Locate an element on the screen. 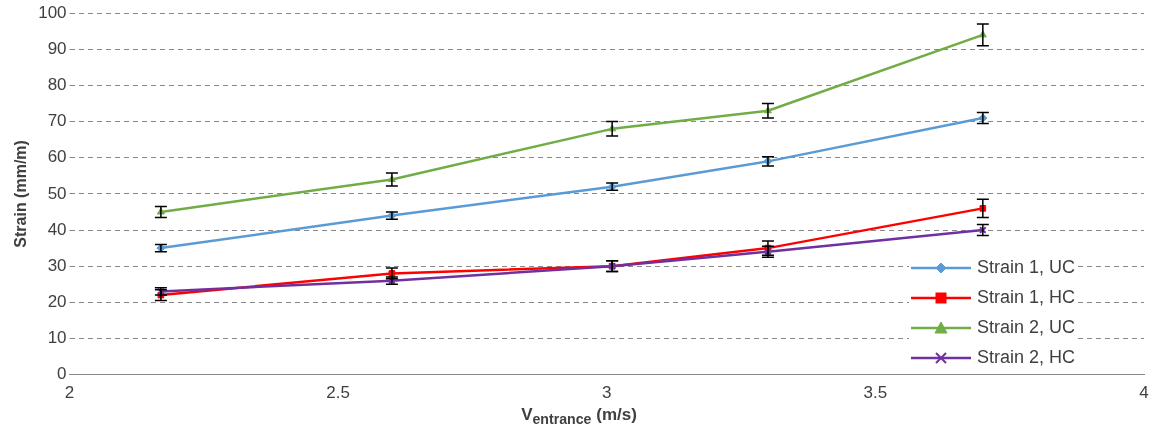  legend-label: Strain 1, HC is located at coordinates (1026, 298).